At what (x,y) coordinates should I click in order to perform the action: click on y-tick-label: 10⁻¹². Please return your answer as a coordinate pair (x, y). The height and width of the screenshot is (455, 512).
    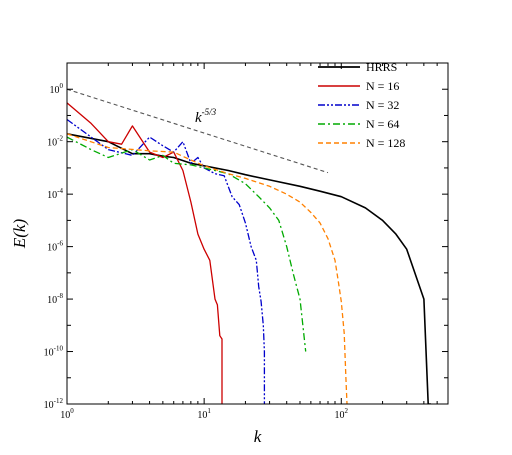
    Looking at the image, I should click on (54, 404).